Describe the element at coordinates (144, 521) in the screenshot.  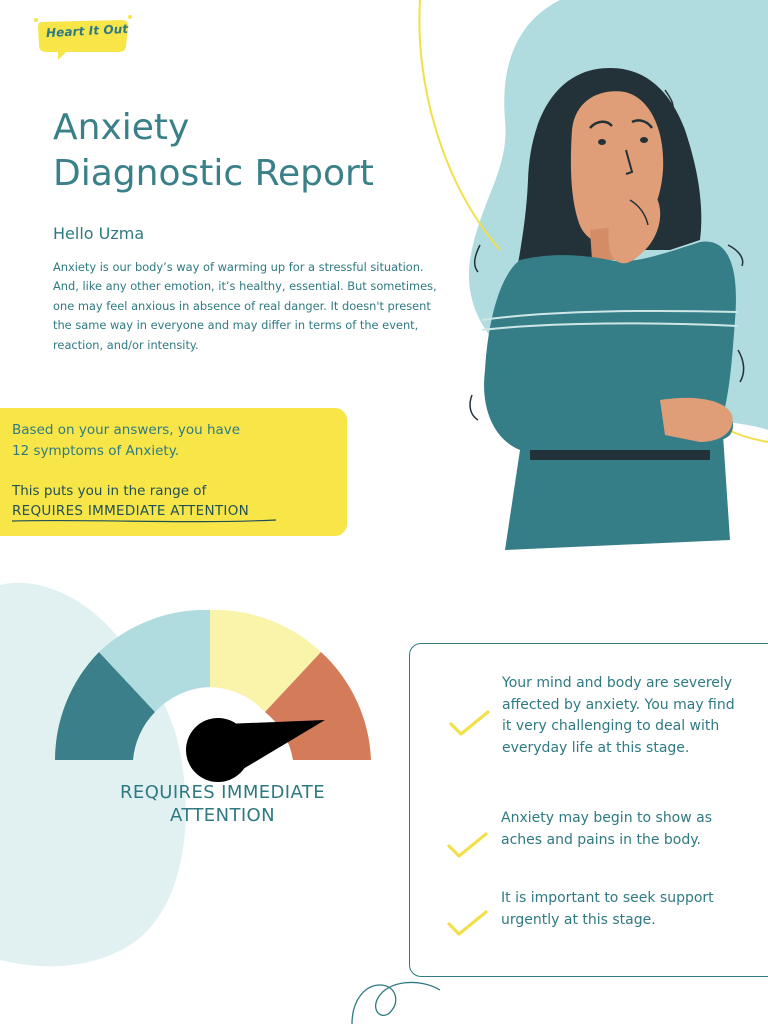
I see `range-underline` at that location.